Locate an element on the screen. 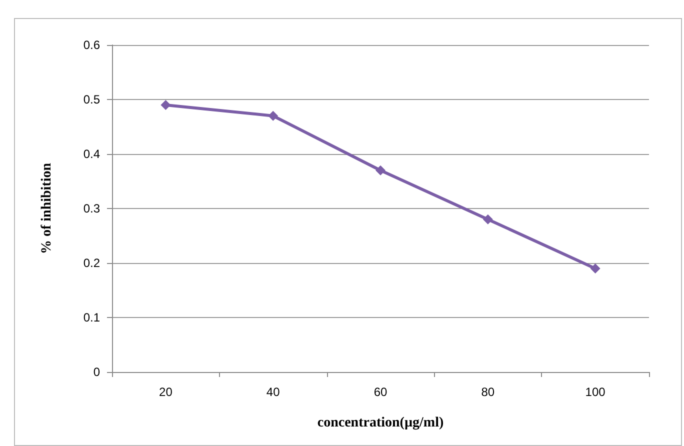  y-tick-label: 0.4 is located at coordinates (91, 154).